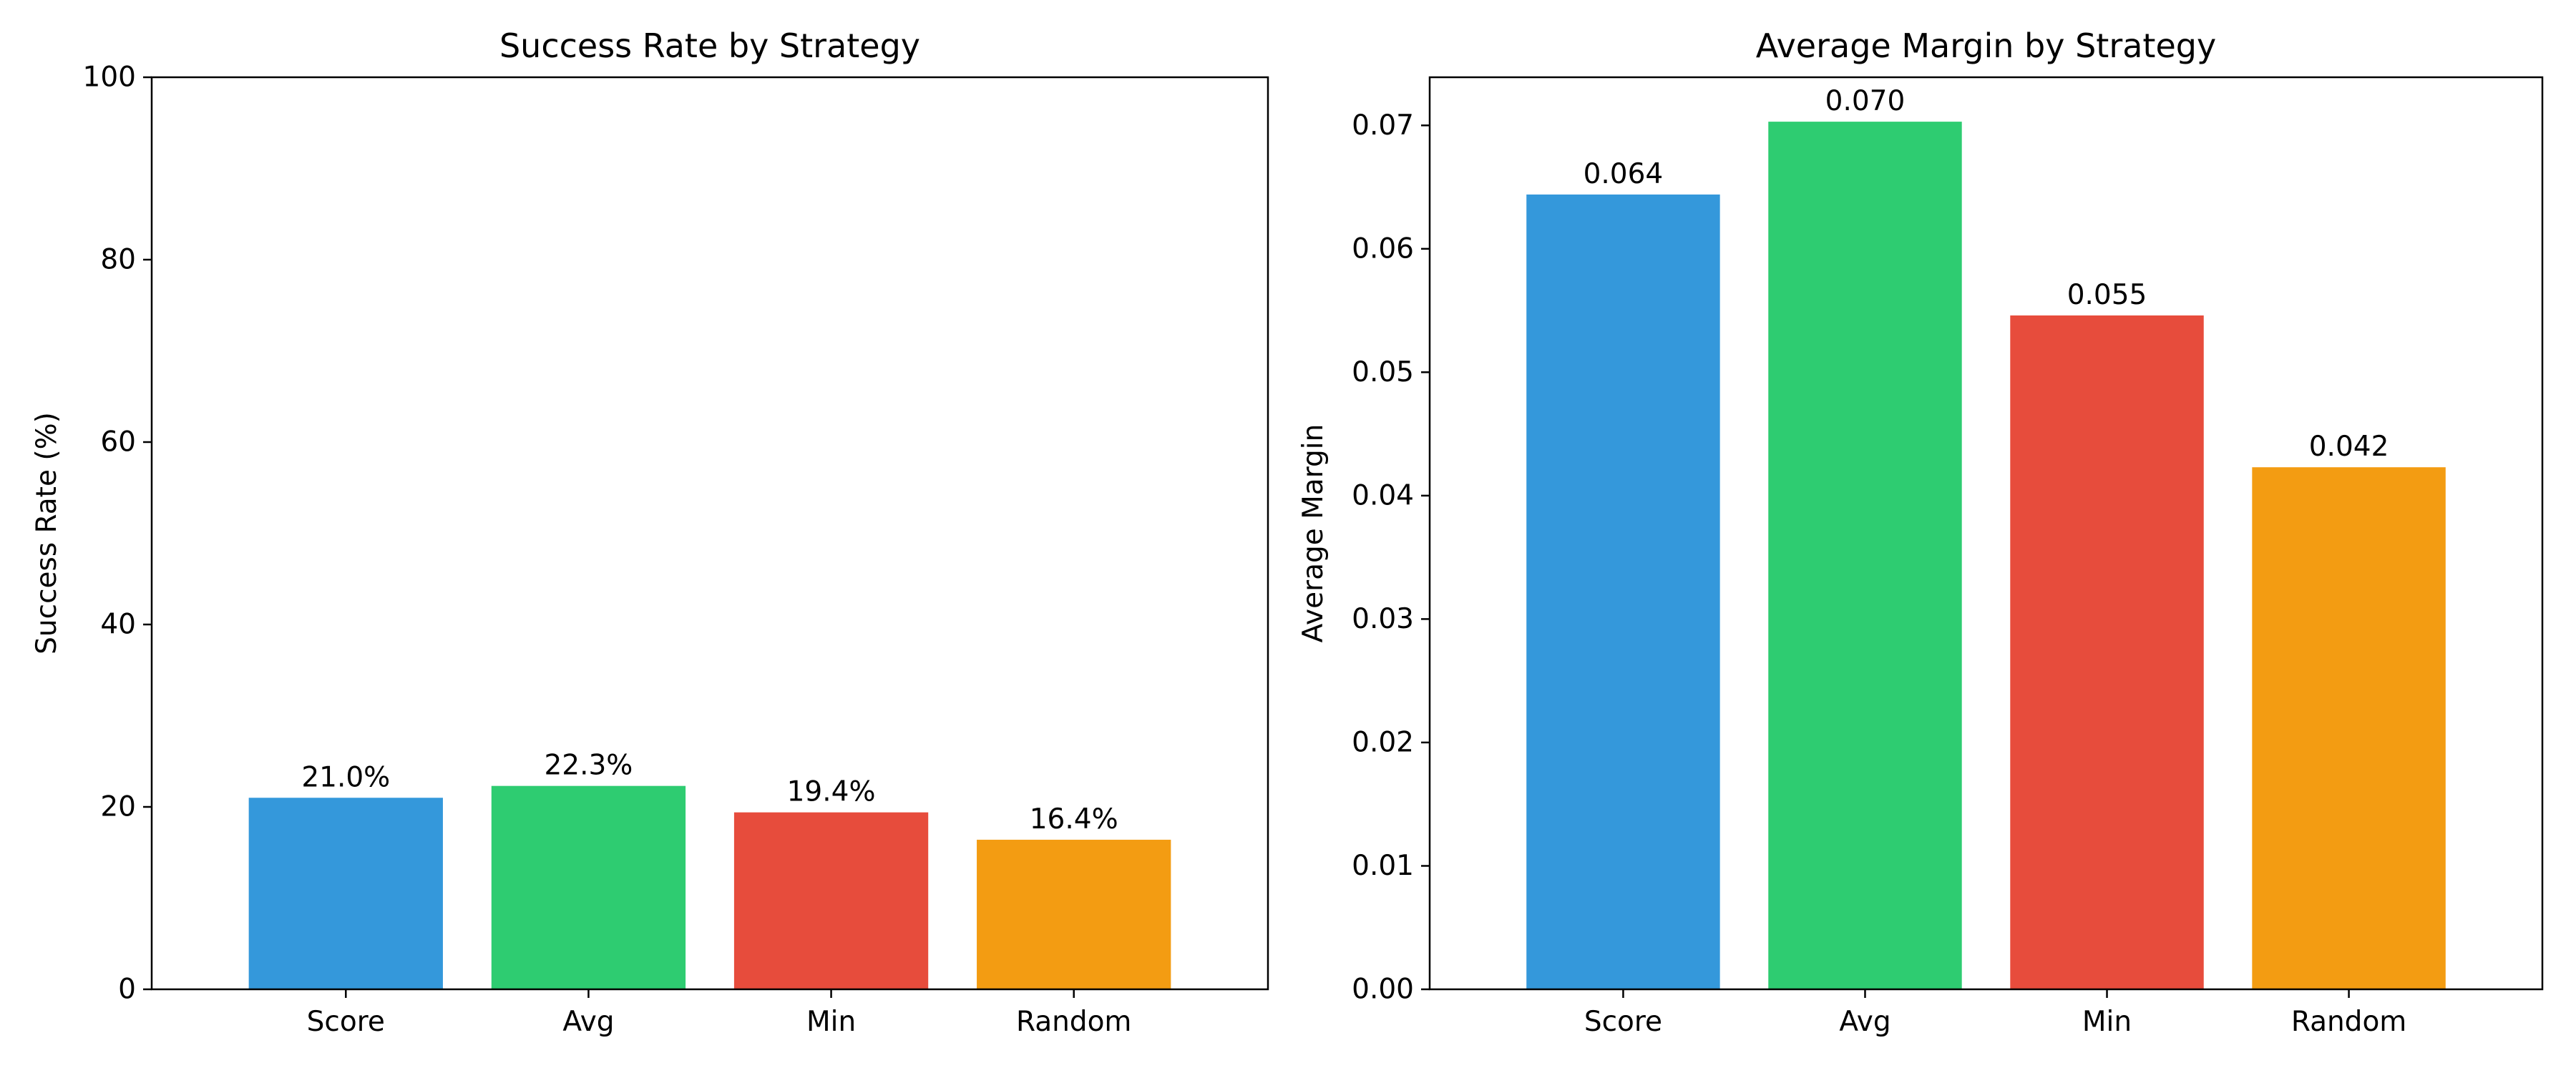  Describe the element at coordinates (1383, 742) in the screenshot. I see `y-tick-label: 0.02` at that location.